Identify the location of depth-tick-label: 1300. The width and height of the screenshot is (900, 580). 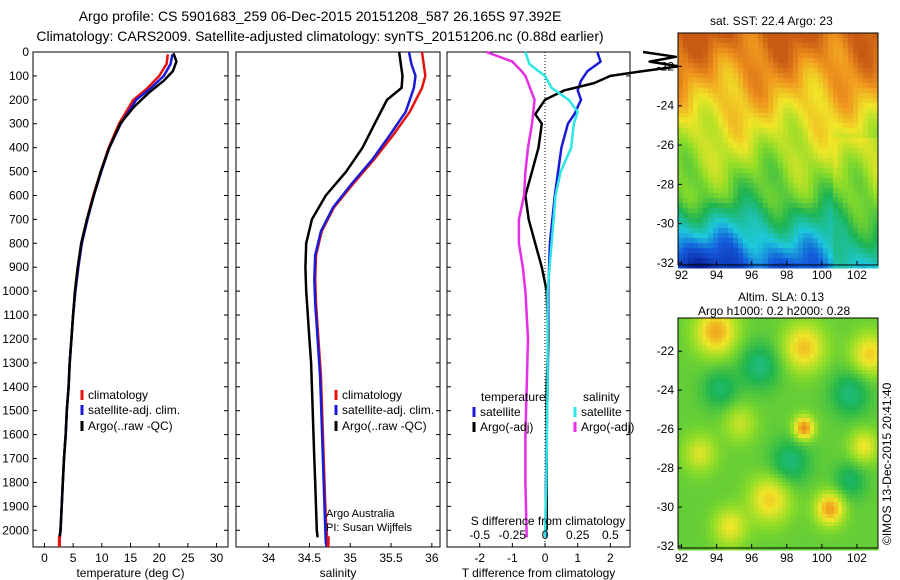
(15, 363).